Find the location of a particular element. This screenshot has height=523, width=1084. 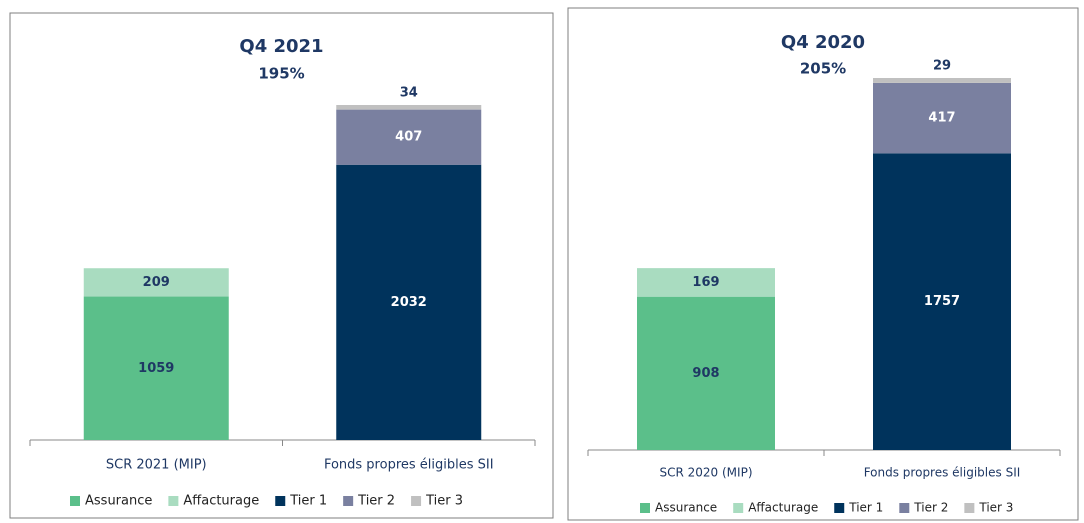

data-label: 908 is located at coordinates (705, 373).